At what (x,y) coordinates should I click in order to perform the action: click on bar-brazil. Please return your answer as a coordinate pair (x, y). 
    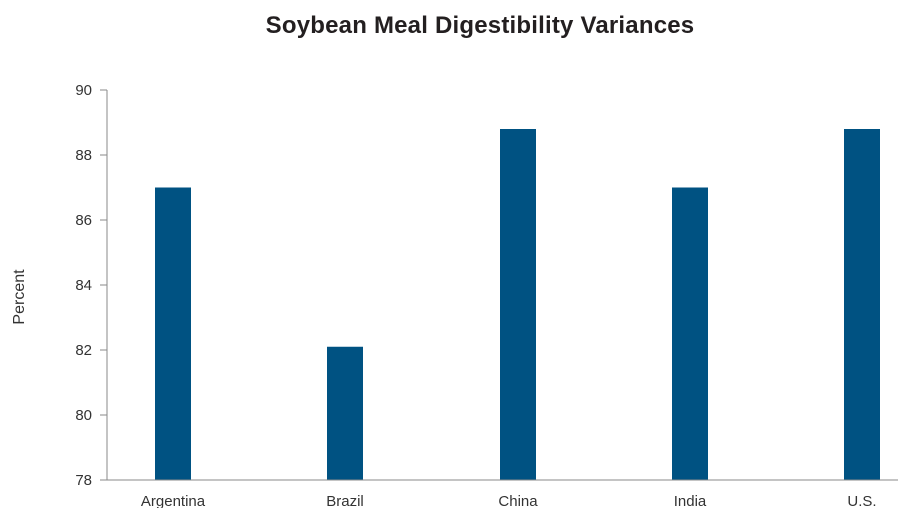
    Looking at the image, I should click on (345, 413).